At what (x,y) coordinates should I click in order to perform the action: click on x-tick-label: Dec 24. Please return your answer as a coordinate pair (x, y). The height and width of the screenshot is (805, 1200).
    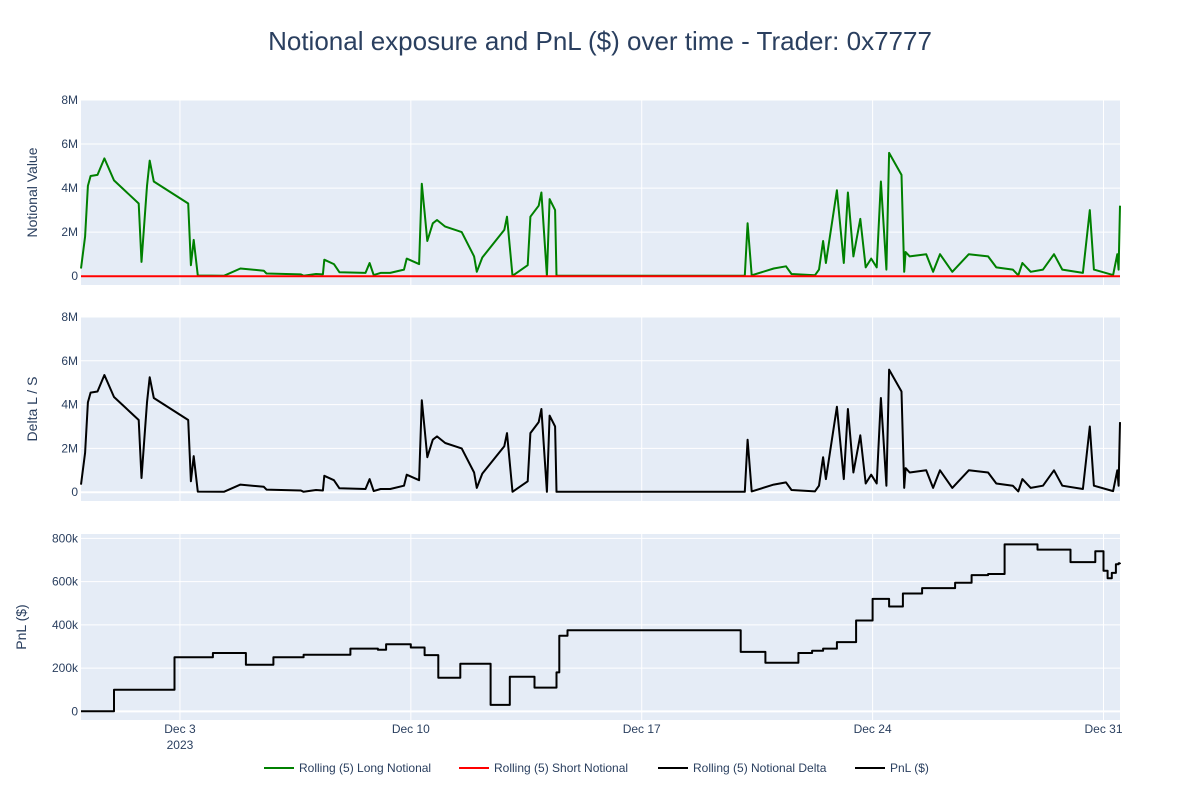
    Looking at the image, I should click on (873, 729).